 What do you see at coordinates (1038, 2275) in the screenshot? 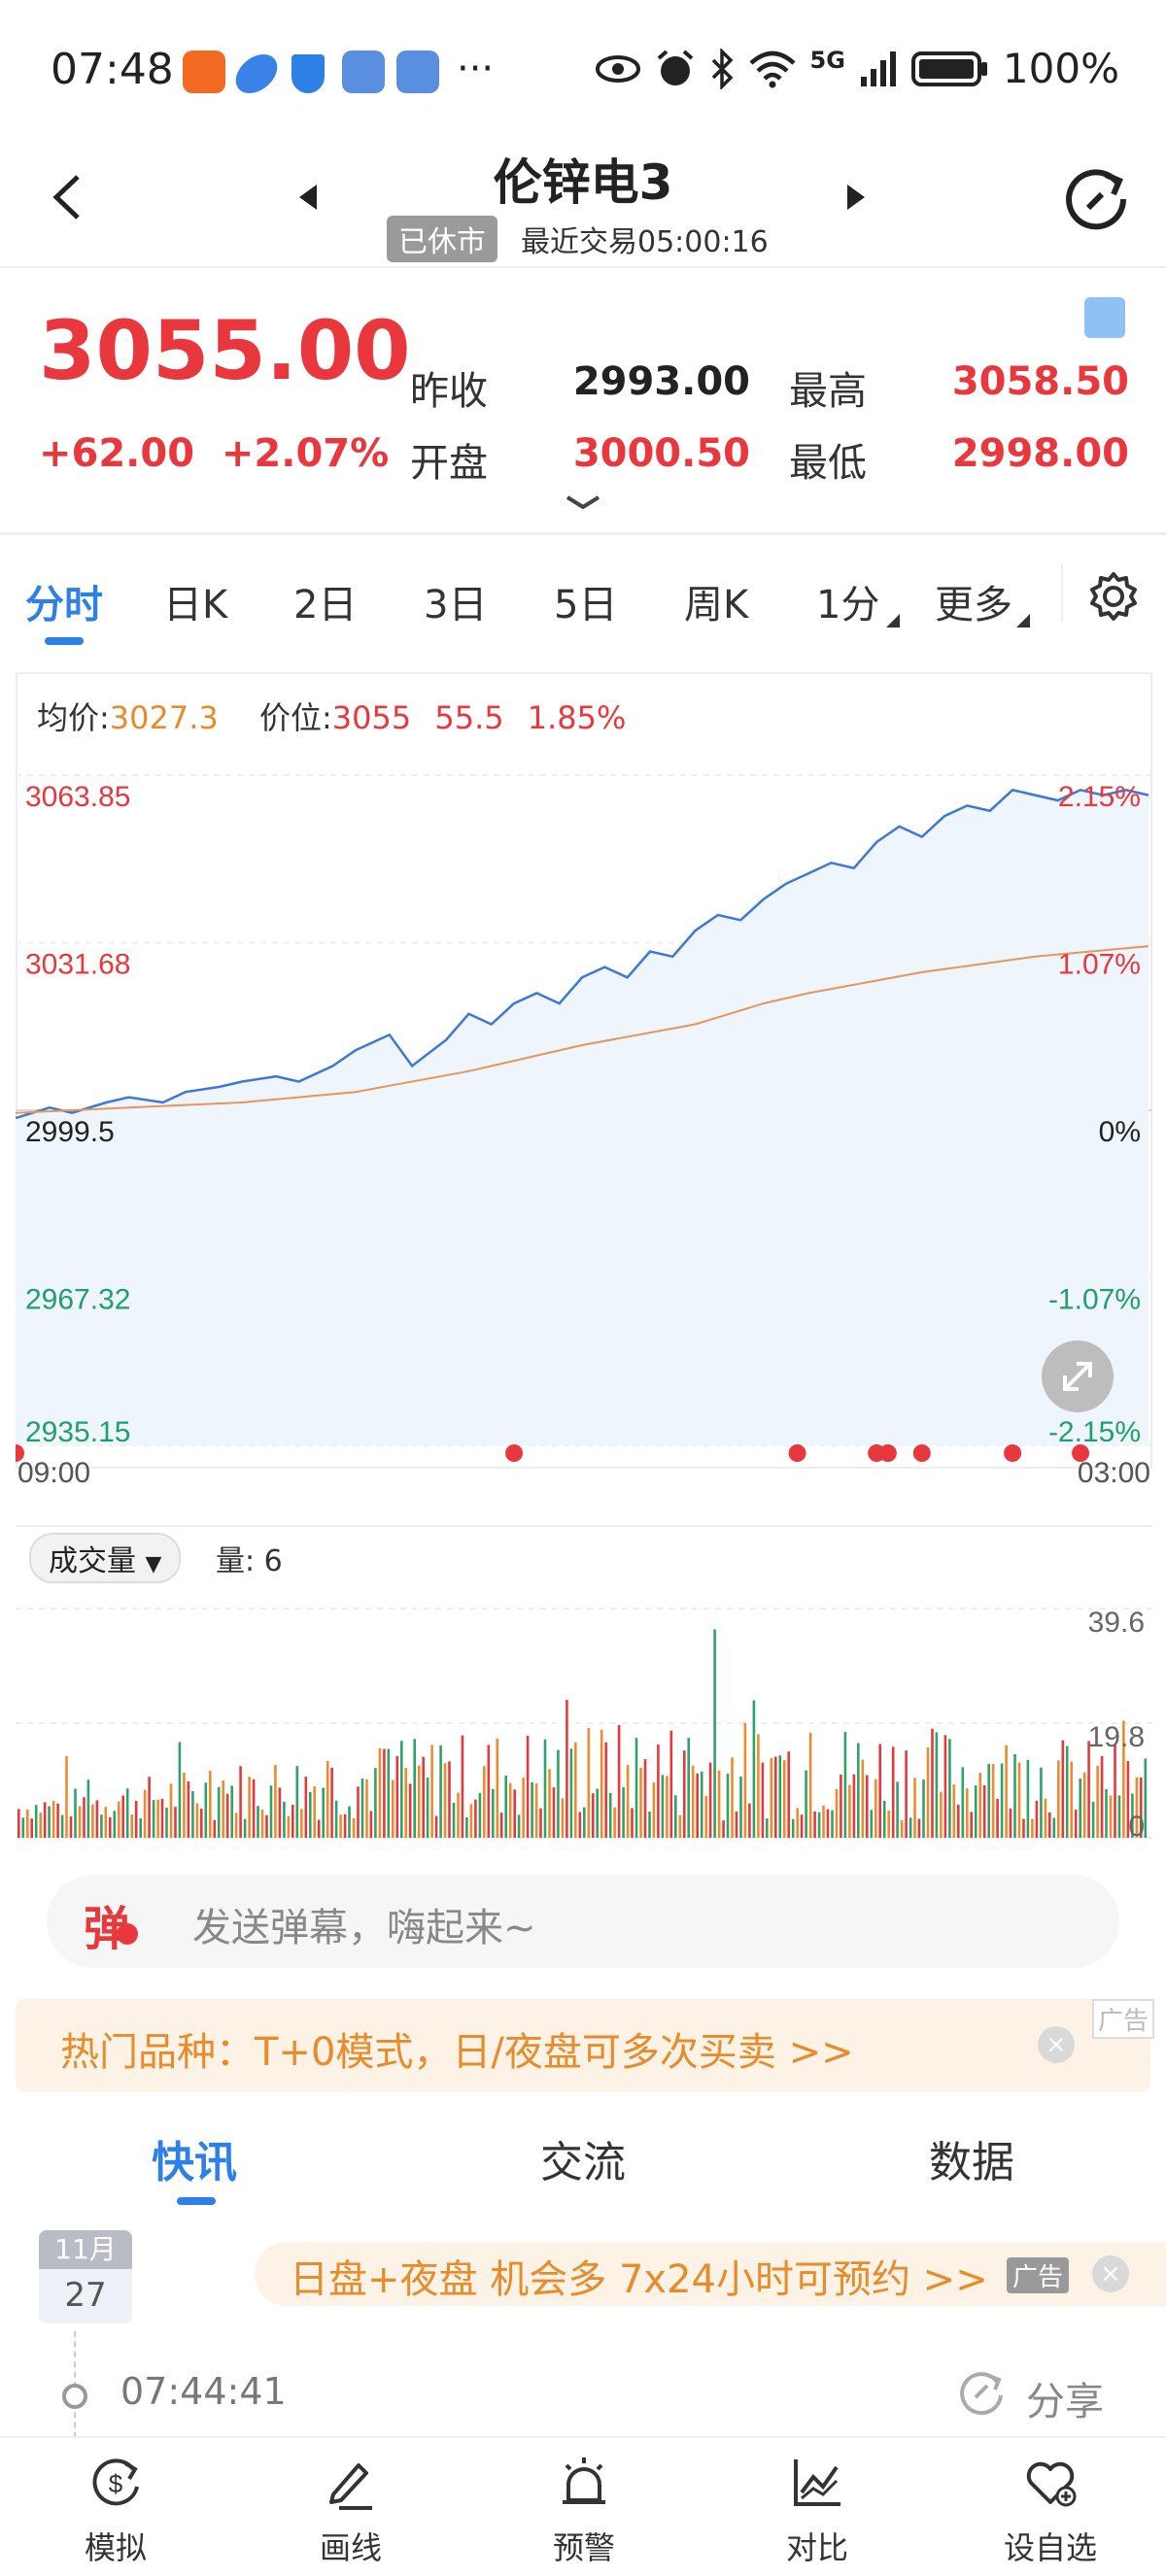
I see `ad-tag: 广告` at bounding box center [1038, 2275].